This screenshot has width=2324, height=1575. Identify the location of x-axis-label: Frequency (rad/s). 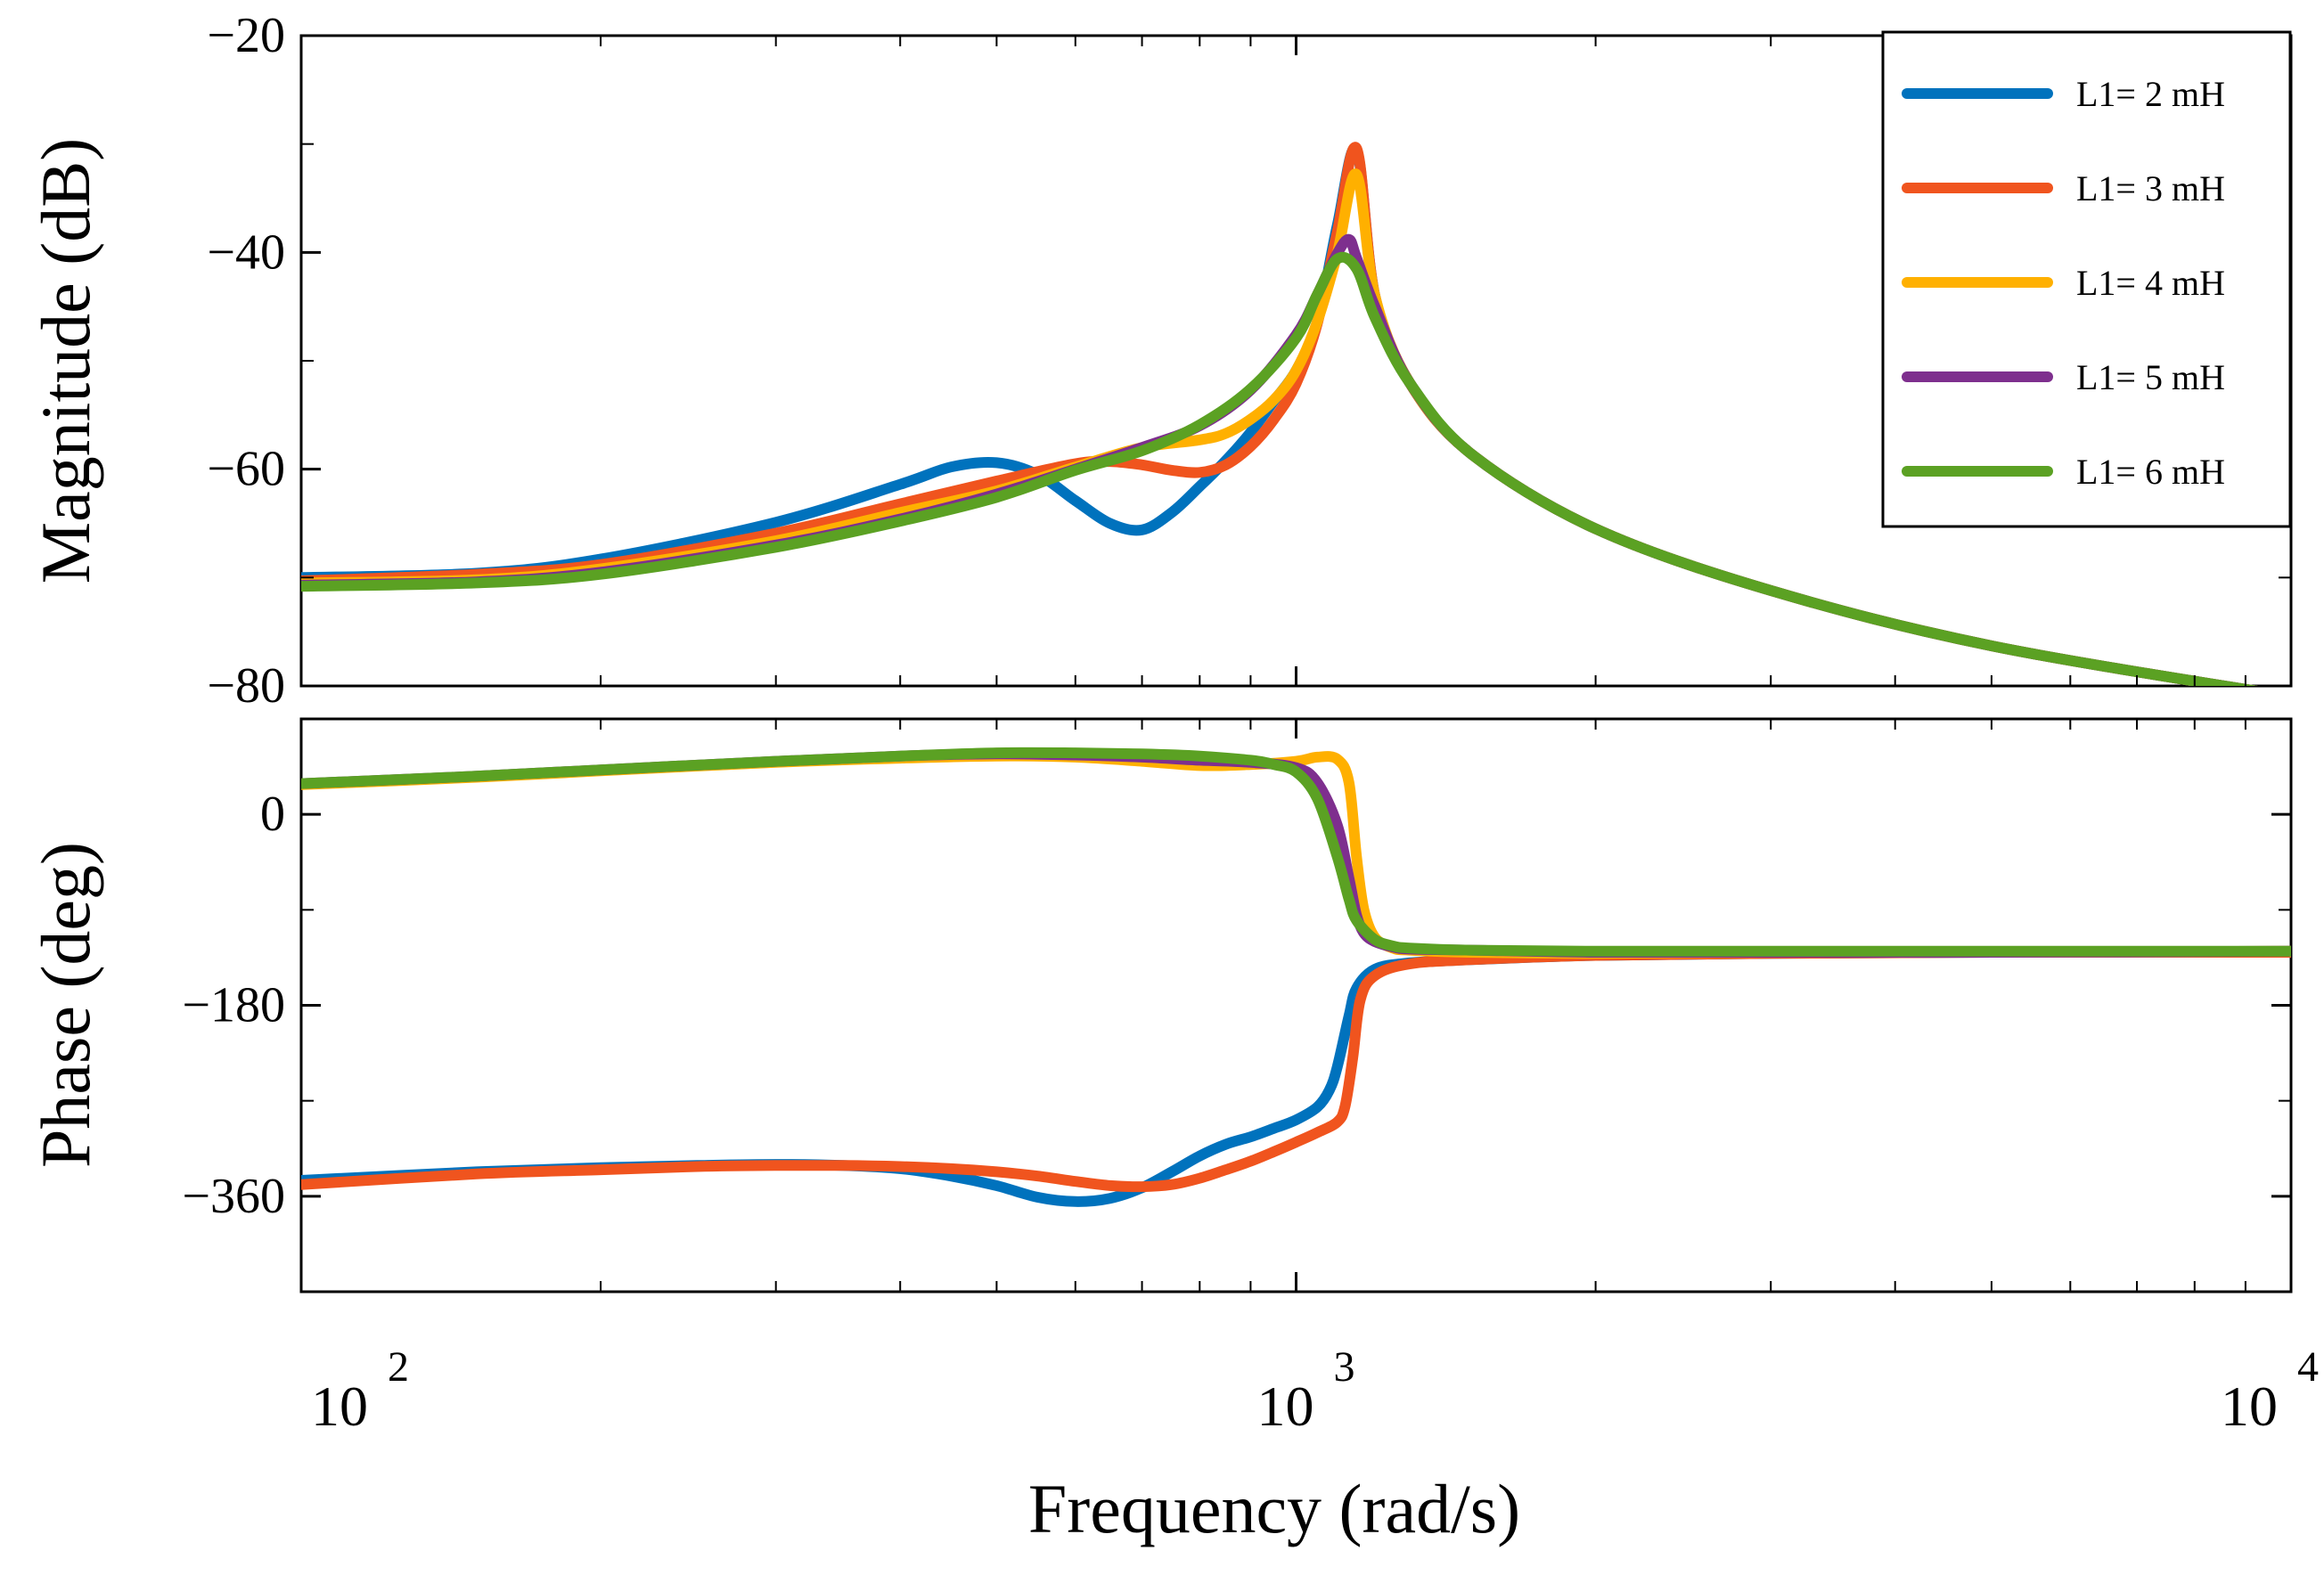
(1274, 1508).